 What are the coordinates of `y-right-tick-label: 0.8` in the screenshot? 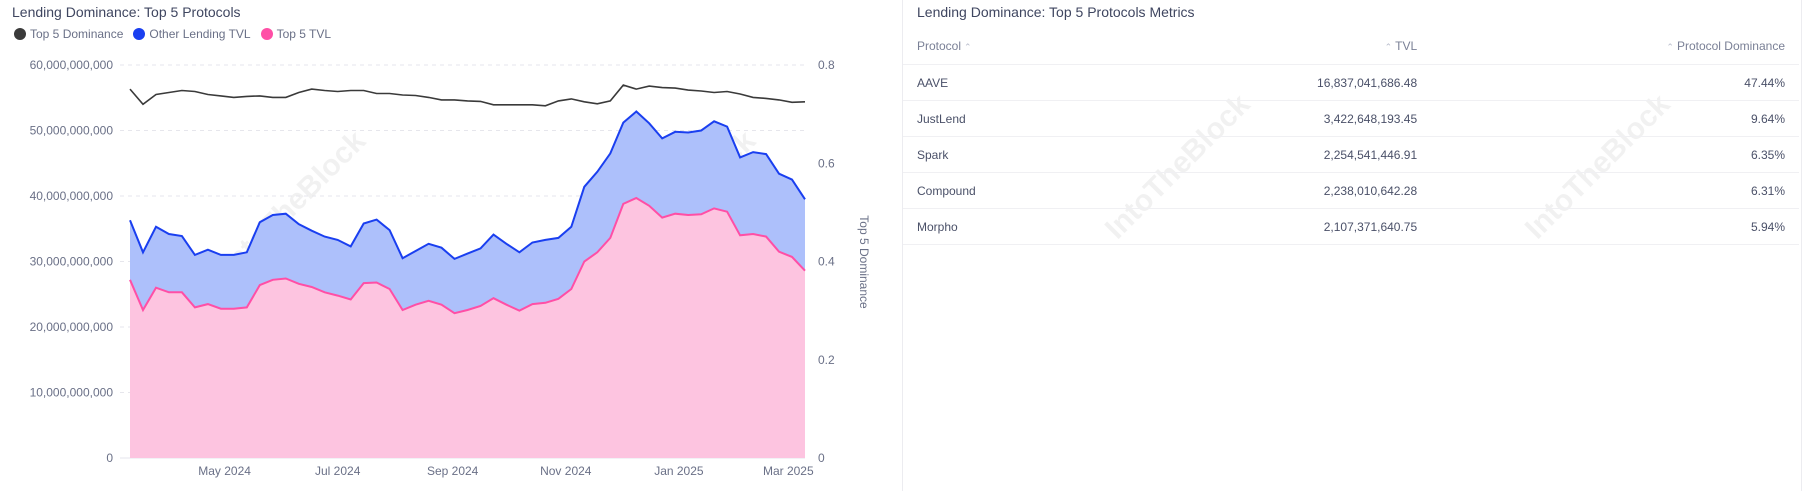 It's located at (826, 65).